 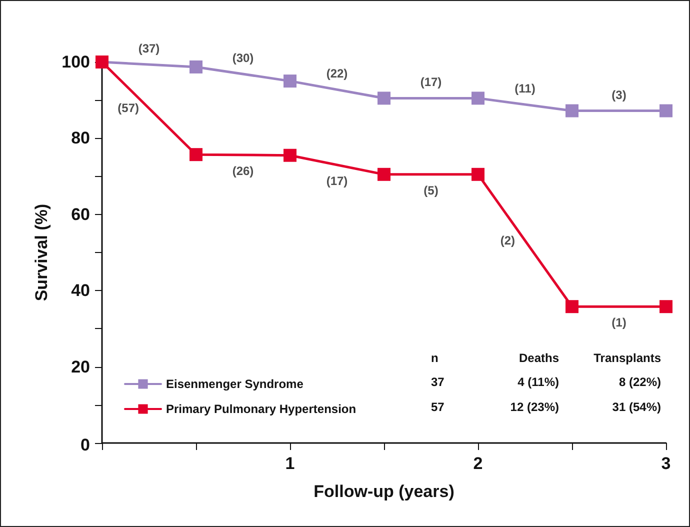 What do you see at coordinates (636, 407) in the screenshot?
I see `annotation: 31 (54%)` at bounding box center [636, 407].